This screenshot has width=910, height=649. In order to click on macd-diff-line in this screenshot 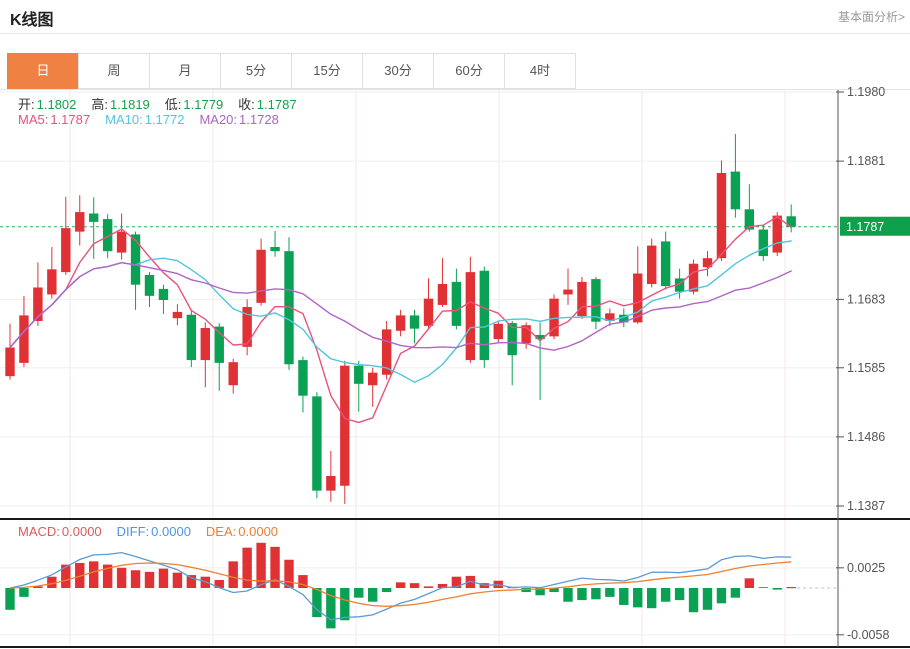, I will do `click(400, 586)`.